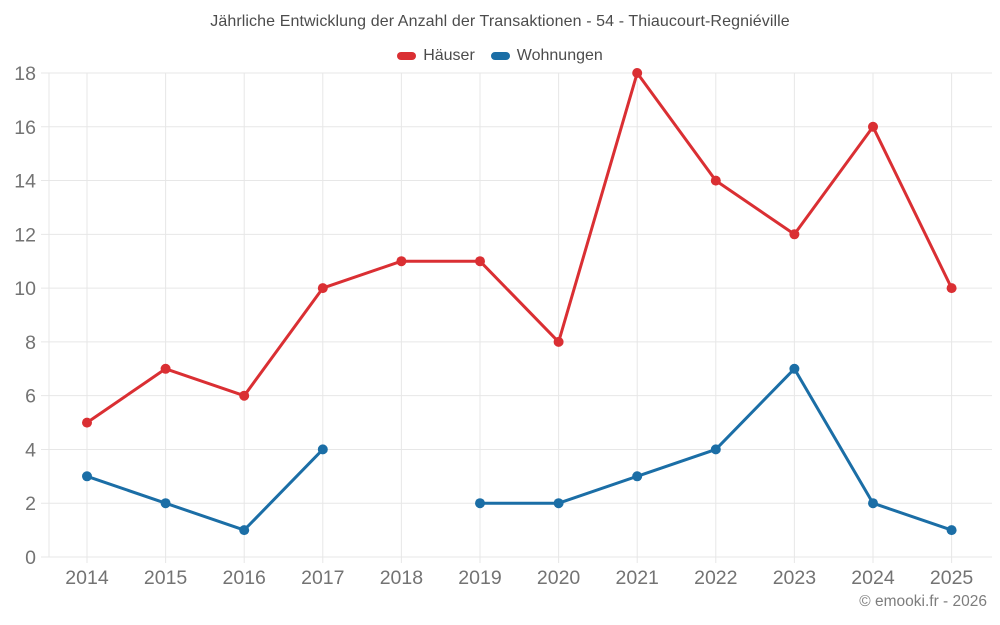  I want to click on data-point-häuser-2023, so click(794, 234).